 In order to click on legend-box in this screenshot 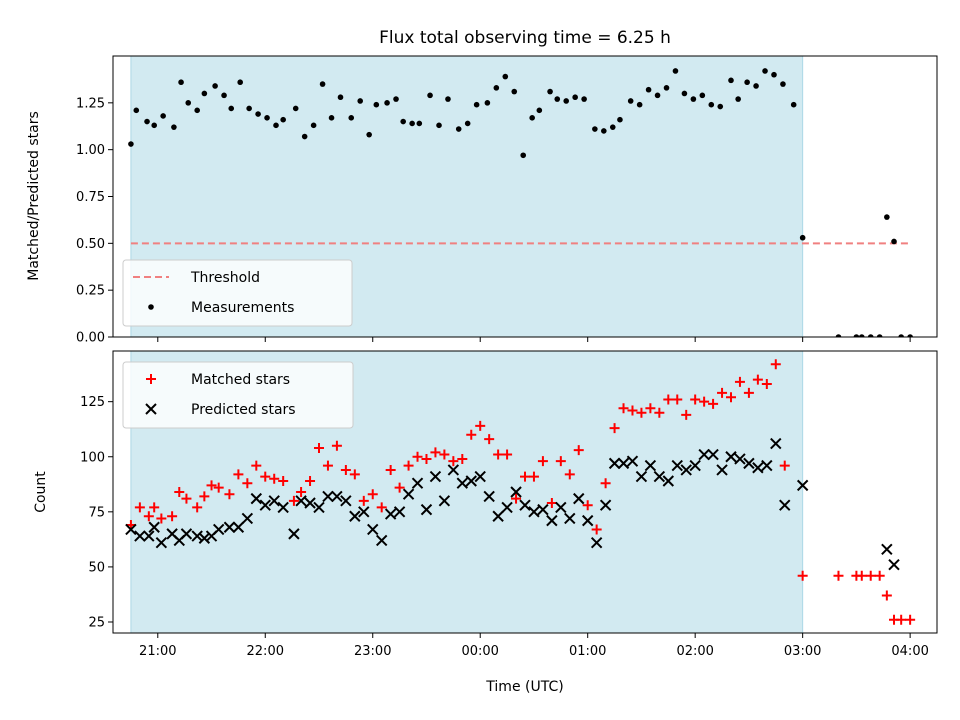, I will do `click(238, 395)`.